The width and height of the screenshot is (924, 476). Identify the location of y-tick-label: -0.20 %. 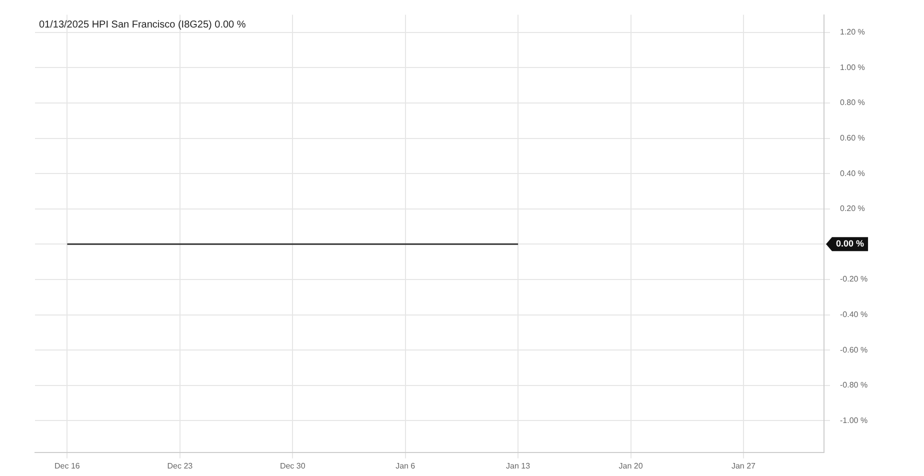
(854, 279).